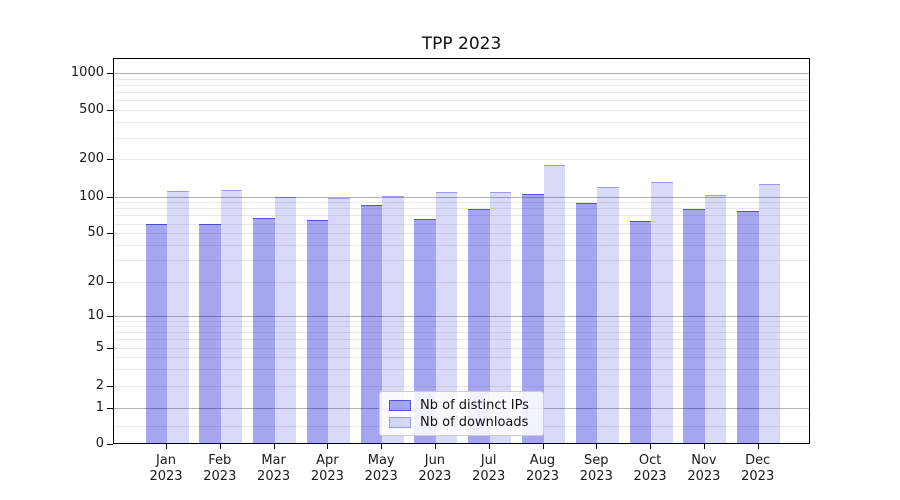 The height and width of the screenshot is (500, 900). I want to click on x-tick-label-jan: Jan 2023, so click(166, 468).